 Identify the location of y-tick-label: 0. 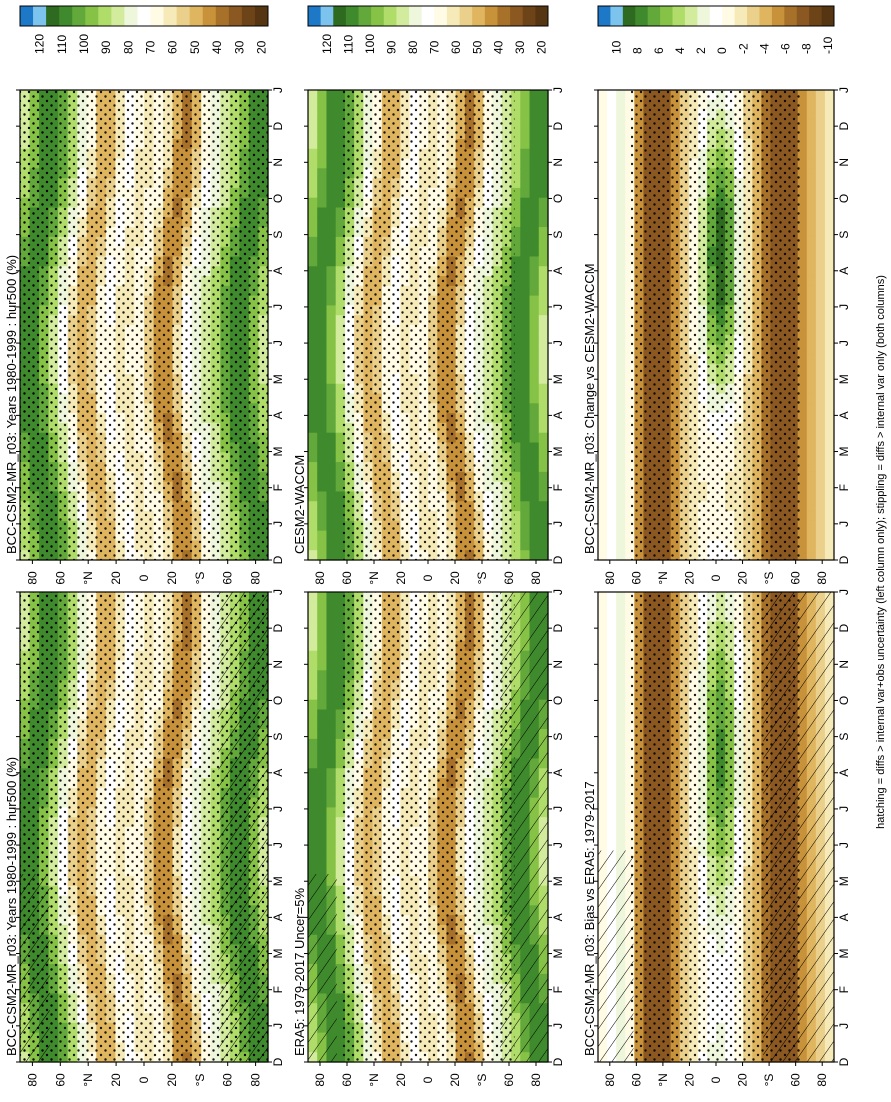
(144, 1079).